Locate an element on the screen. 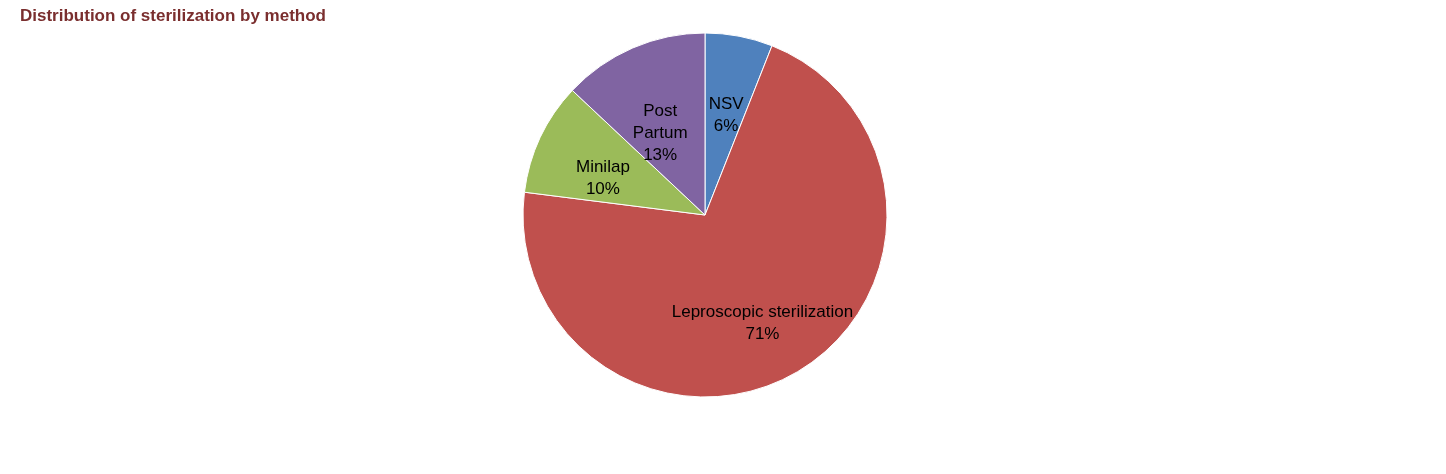 The width and height of the screenshot is (1446, 474). data-label: 71% is located at coordinates (762, 334).